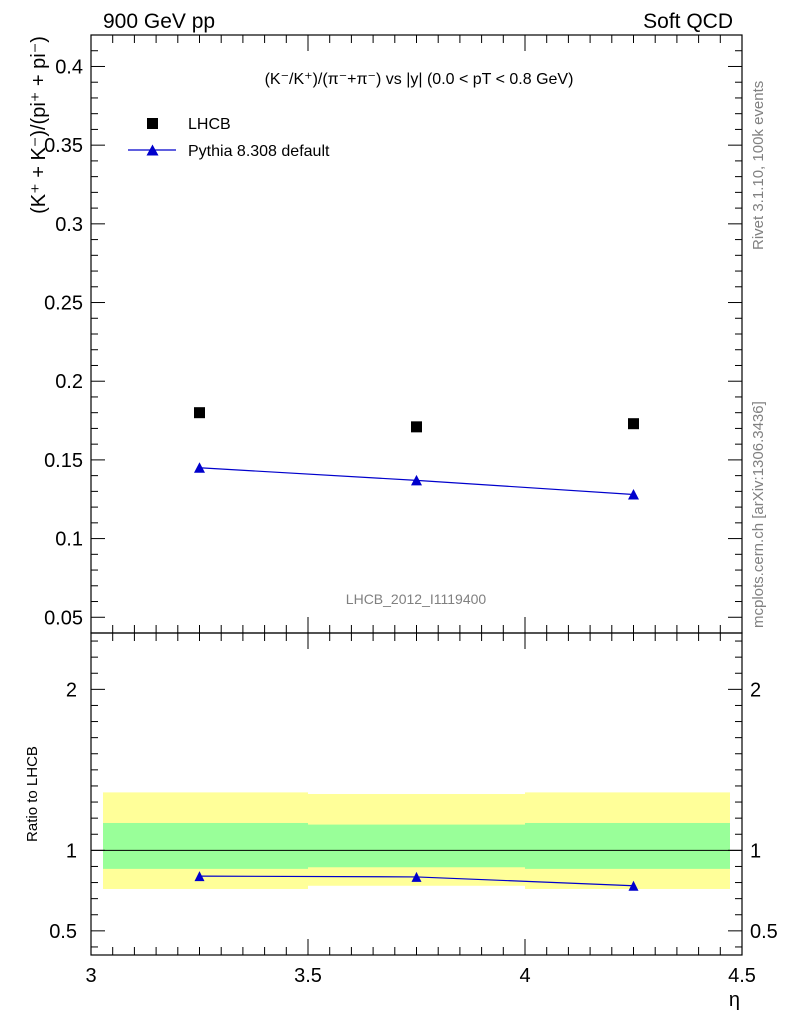  I want to click on legend-marker-lhcb, so click(152, 123).